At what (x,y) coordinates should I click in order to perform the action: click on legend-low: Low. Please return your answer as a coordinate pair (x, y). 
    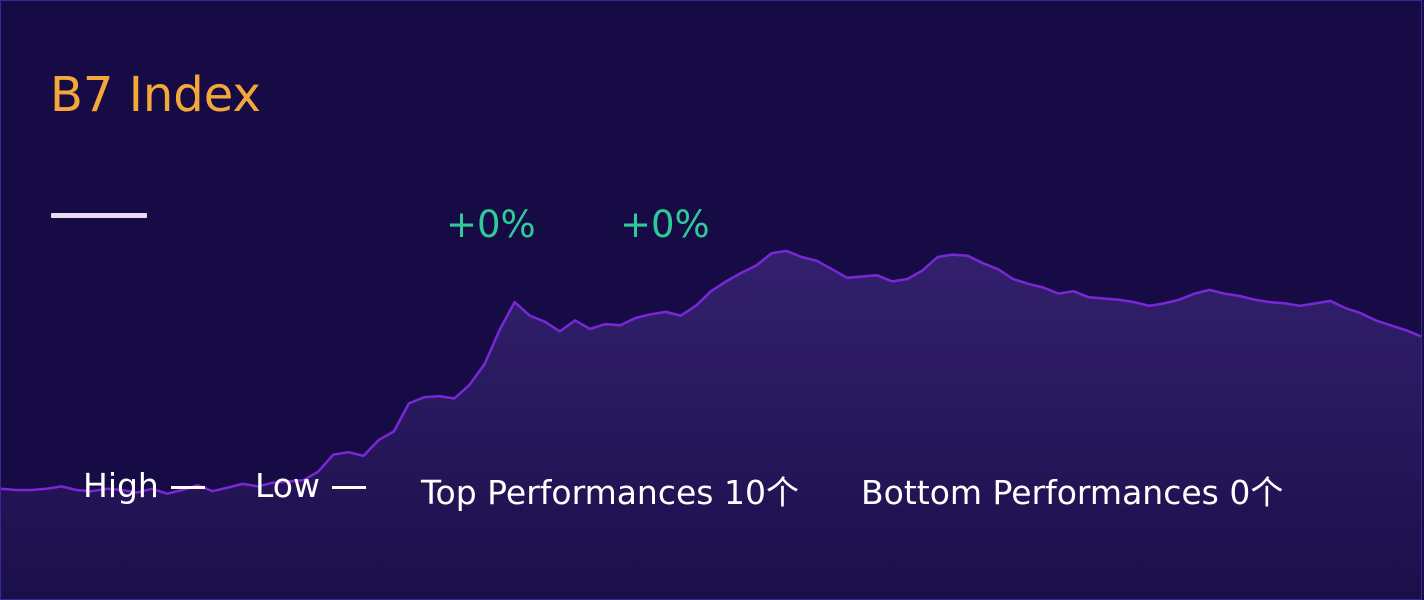
    Looking at the image, I should click on (310, 485).